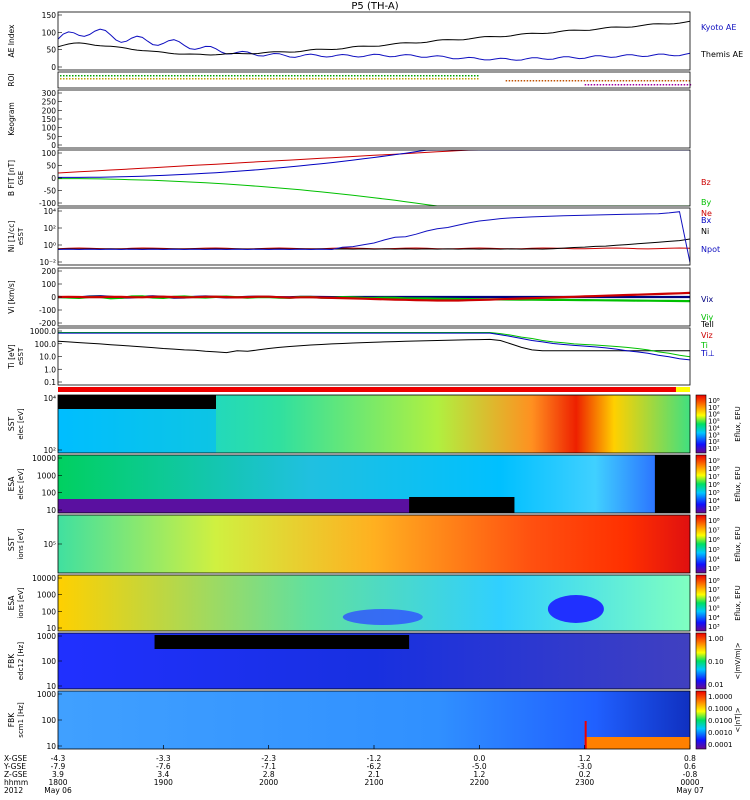 This screenshot has height=800, width=750. I want to click on series-line-themis-ae, so click(374, 38).